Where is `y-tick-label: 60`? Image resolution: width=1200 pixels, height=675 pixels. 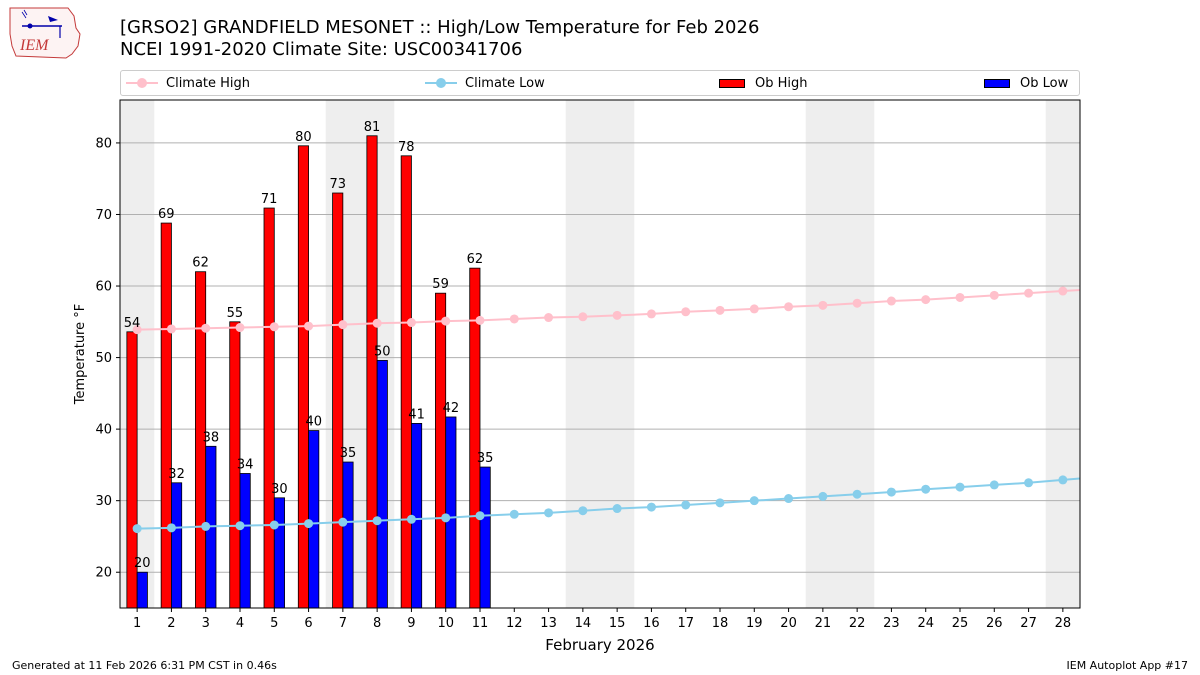 y-tick-label: 60 is located at coordinates (103, 287).